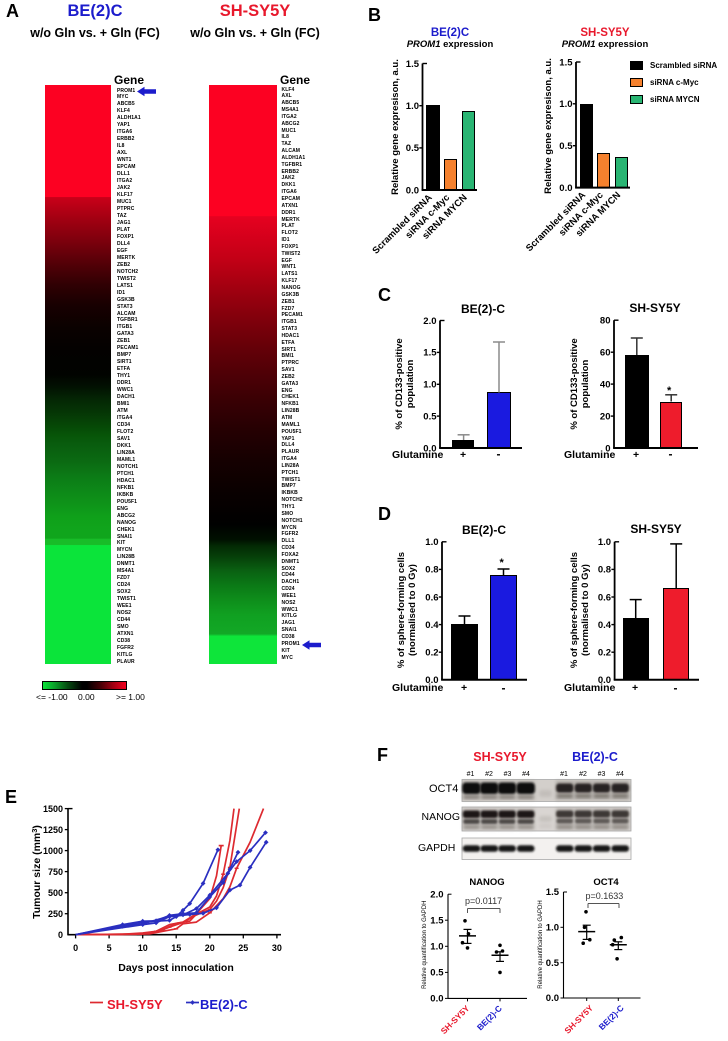 This screenshot has width=728, height=1041. I want to click on svg-text: 30, so click(277, 948).